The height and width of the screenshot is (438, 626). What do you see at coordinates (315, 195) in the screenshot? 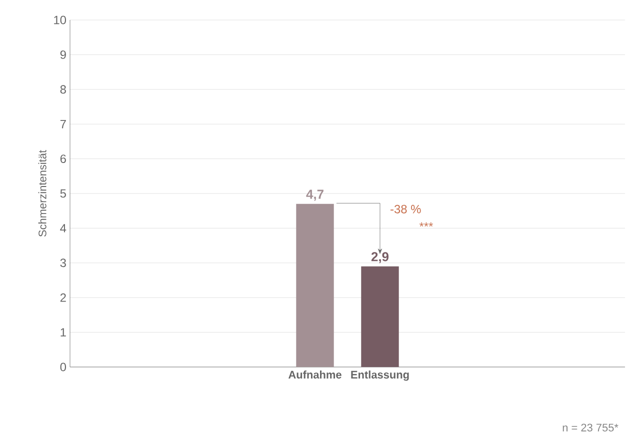
I see `data-label: 4,7` at bounding box center [315, 195].